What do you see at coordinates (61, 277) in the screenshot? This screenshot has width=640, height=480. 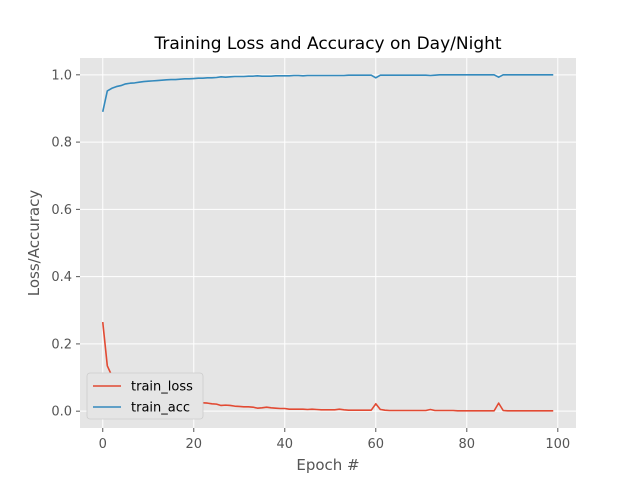 I see `y-tick-label: 0.4` at bounding box center [61, 277].